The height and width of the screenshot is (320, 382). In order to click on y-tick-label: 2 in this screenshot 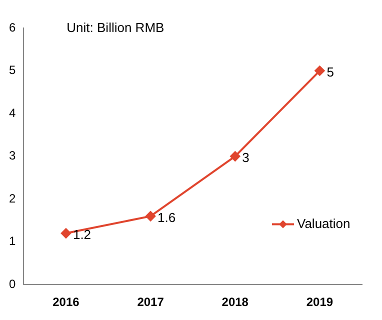, I will do `click(12, 198)`.